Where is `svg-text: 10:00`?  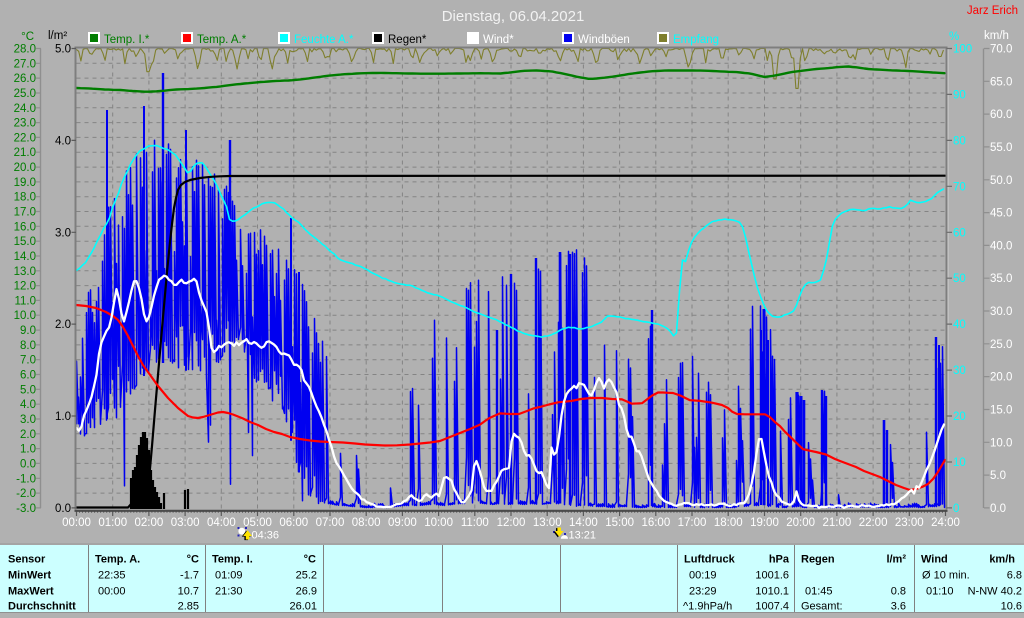 svg-text: 10:00 is located at coordinates (438, 523).